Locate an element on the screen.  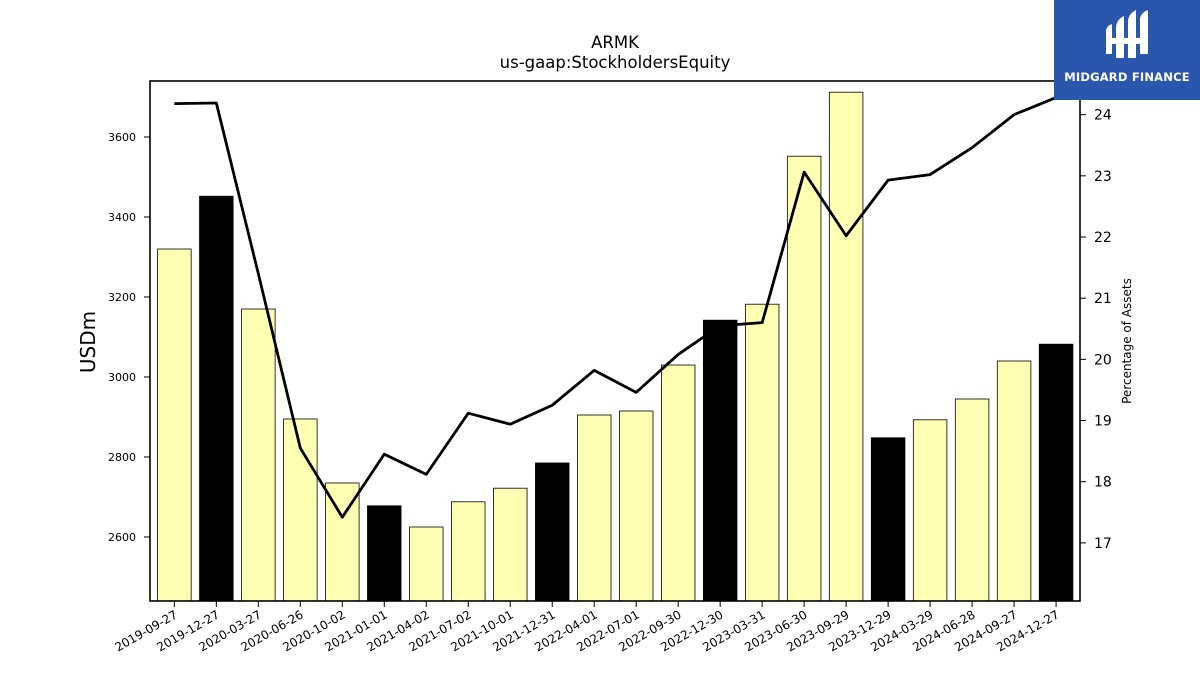
y2-tick-label-21: 21 is located at coordinates (1103, 299).